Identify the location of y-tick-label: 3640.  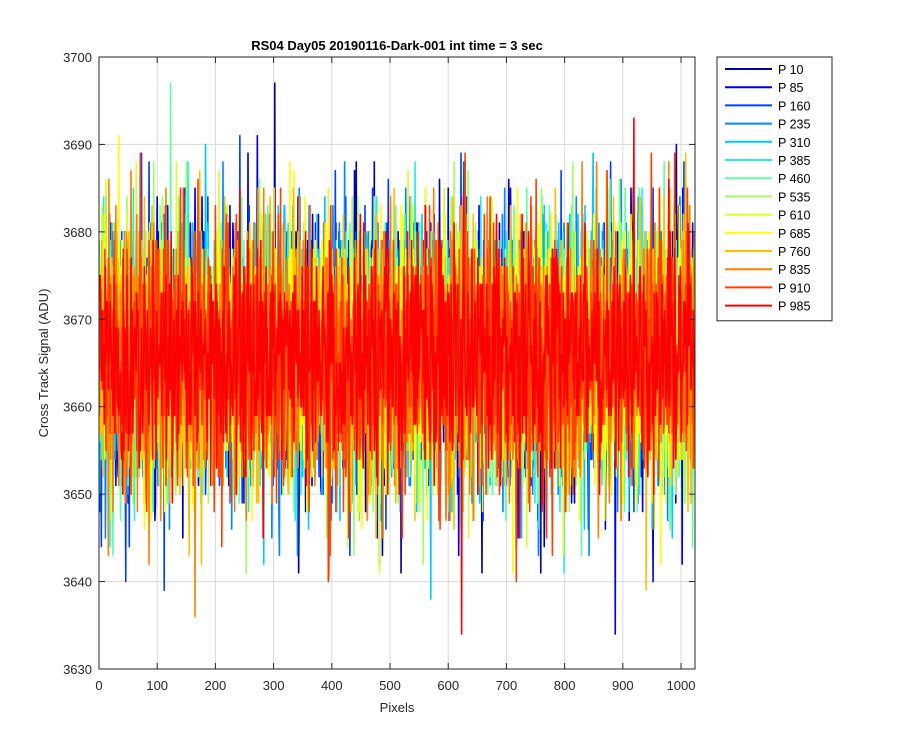
(77, 582).